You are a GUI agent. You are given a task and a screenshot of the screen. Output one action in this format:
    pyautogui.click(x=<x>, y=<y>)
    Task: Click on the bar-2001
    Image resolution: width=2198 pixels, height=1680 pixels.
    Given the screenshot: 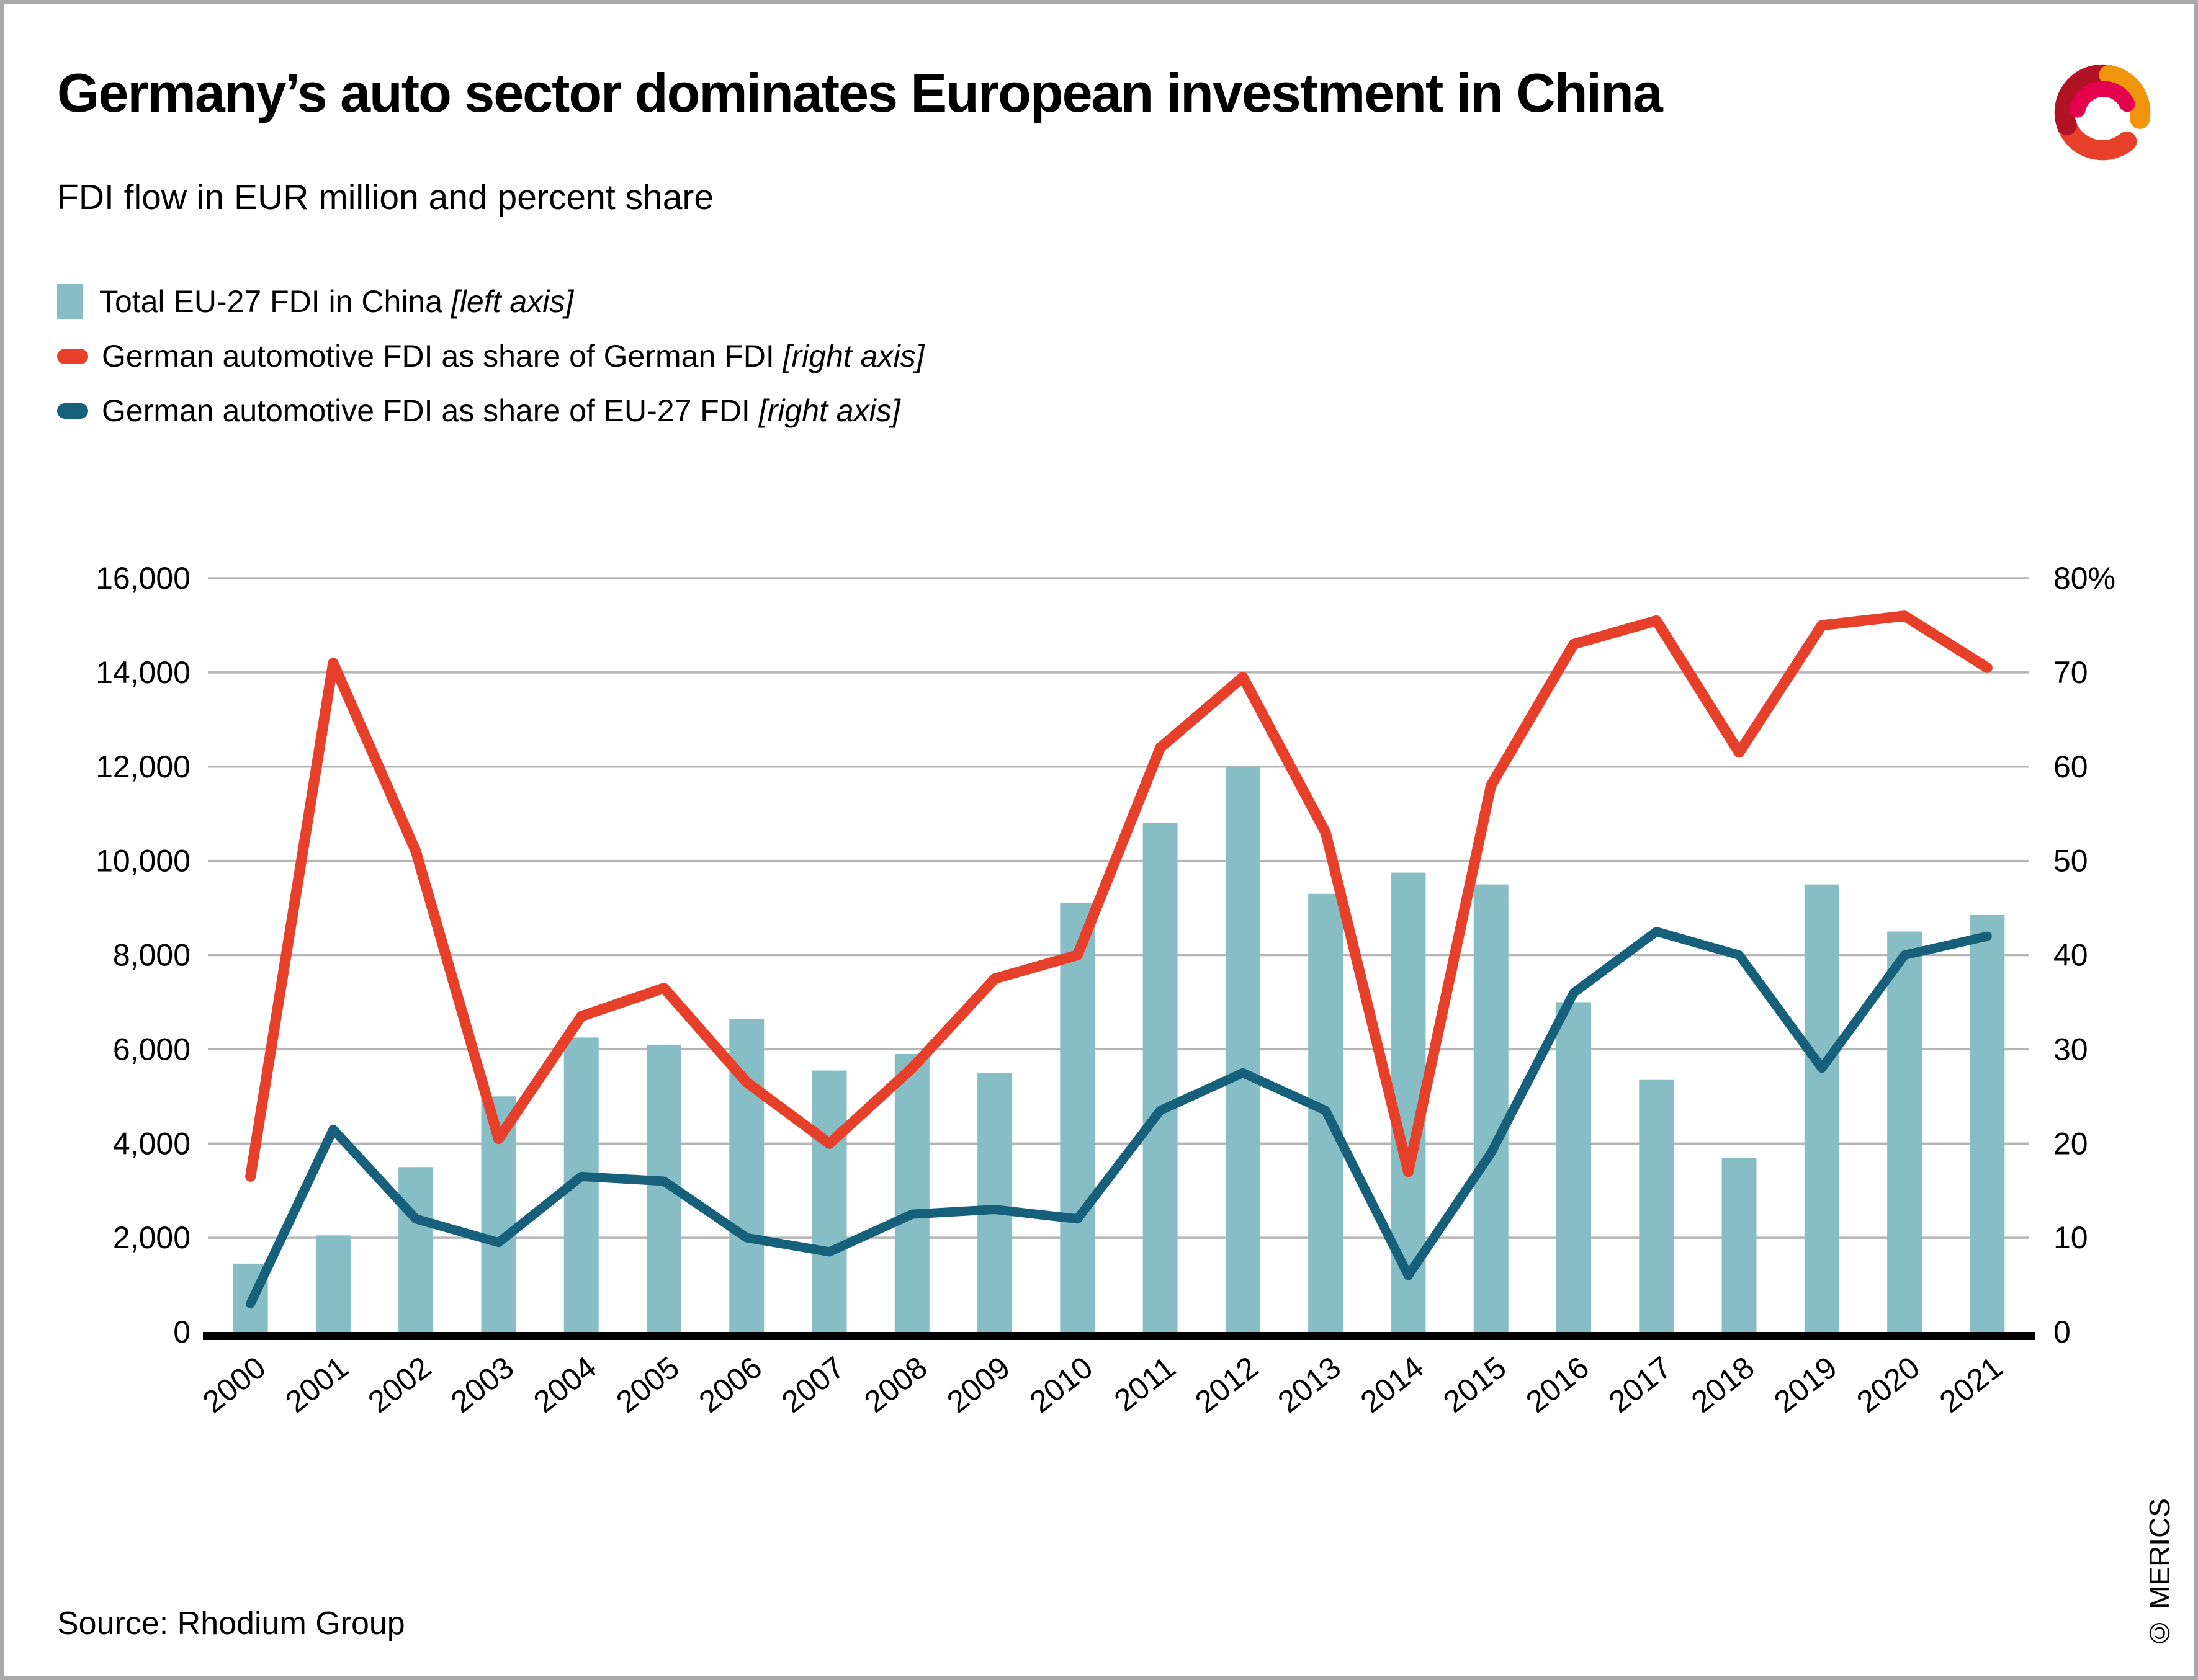 What is the action you would take?
    pyautogui.click(x=333, y=1283)
    